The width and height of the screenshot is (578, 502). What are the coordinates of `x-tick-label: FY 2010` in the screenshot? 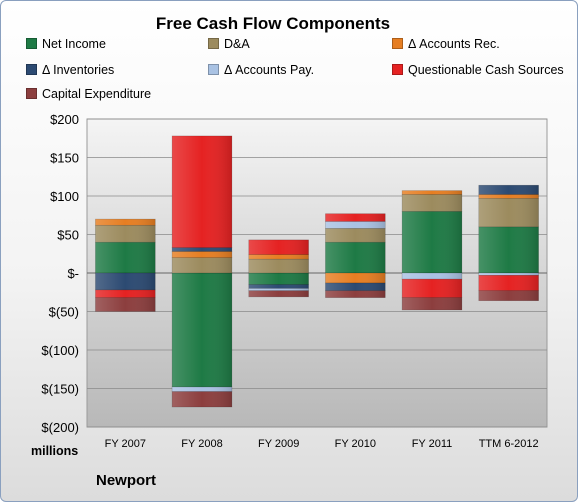 It's located at (355, 444).